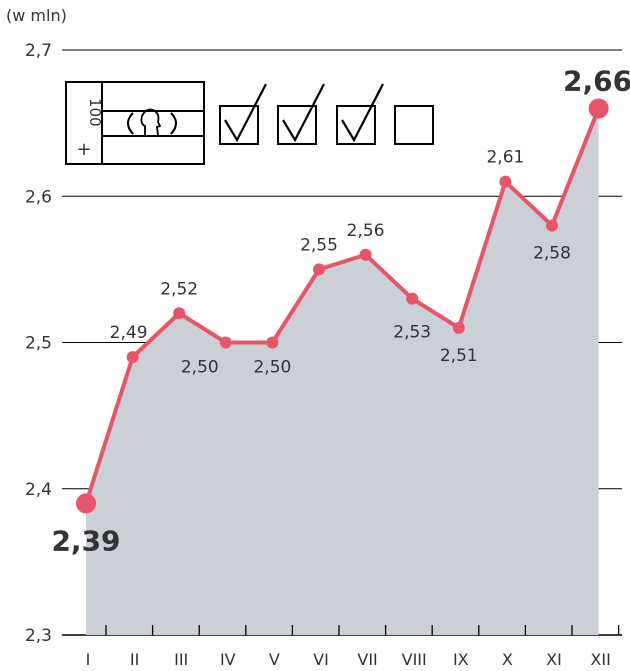 This screenshot has width=630, height=671. I want to click on x-tick-label: III, so click(181, 659).